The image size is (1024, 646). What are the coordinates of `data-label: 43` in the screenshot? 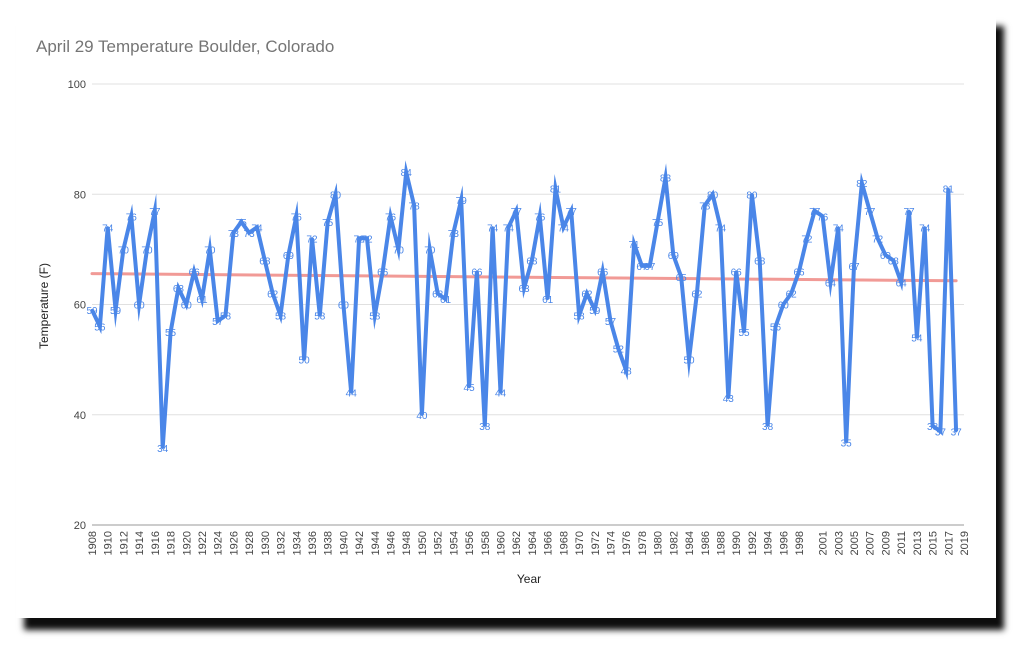 It's located at (729, 399).